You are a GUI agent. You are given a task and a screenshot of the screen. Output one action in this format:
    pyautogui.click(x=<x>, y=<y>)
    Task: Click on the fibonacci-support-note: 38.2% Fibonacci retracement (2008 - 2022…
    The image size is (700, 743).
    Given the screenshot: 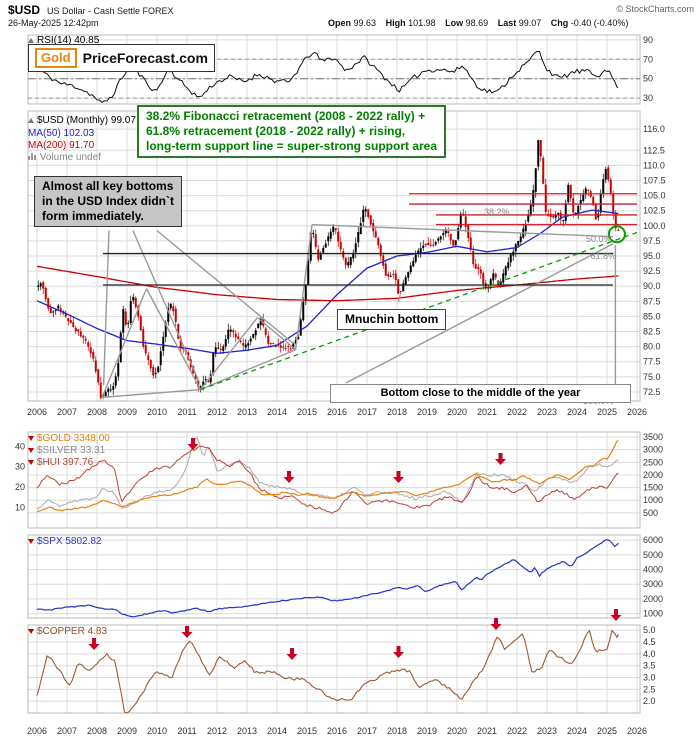 What is the action you would take?
    pyautogui.click(x=292, y=131)
    